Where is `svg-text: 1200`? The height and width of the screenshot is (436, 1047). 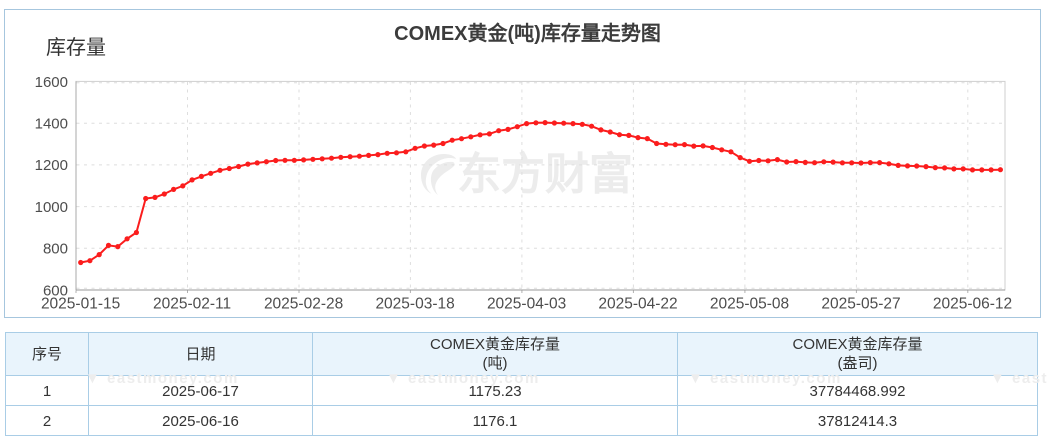
svg-text: 1200 is located at coordinates (51, 165).